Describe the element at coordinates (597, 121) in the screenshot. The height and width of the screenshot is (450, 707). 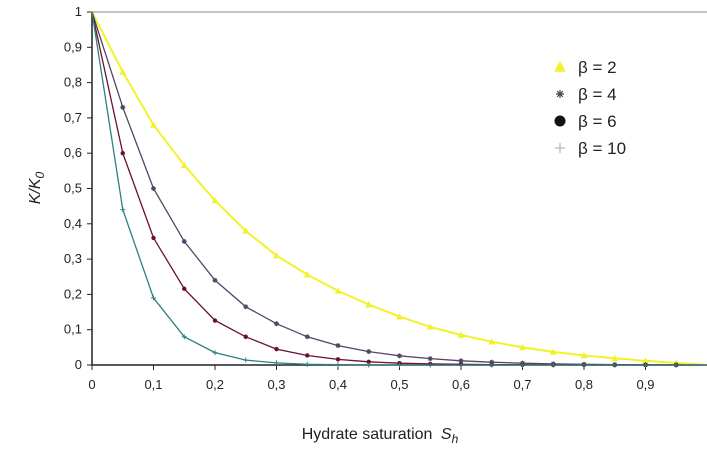
I see `legend-label: β = 6` at that location.